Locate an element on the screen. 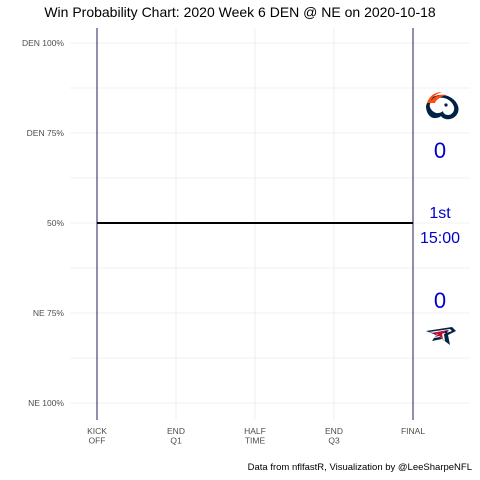 This screenshot has width=480, height=480. x-tick-label: FINAL is located at coordinates (413, 431).